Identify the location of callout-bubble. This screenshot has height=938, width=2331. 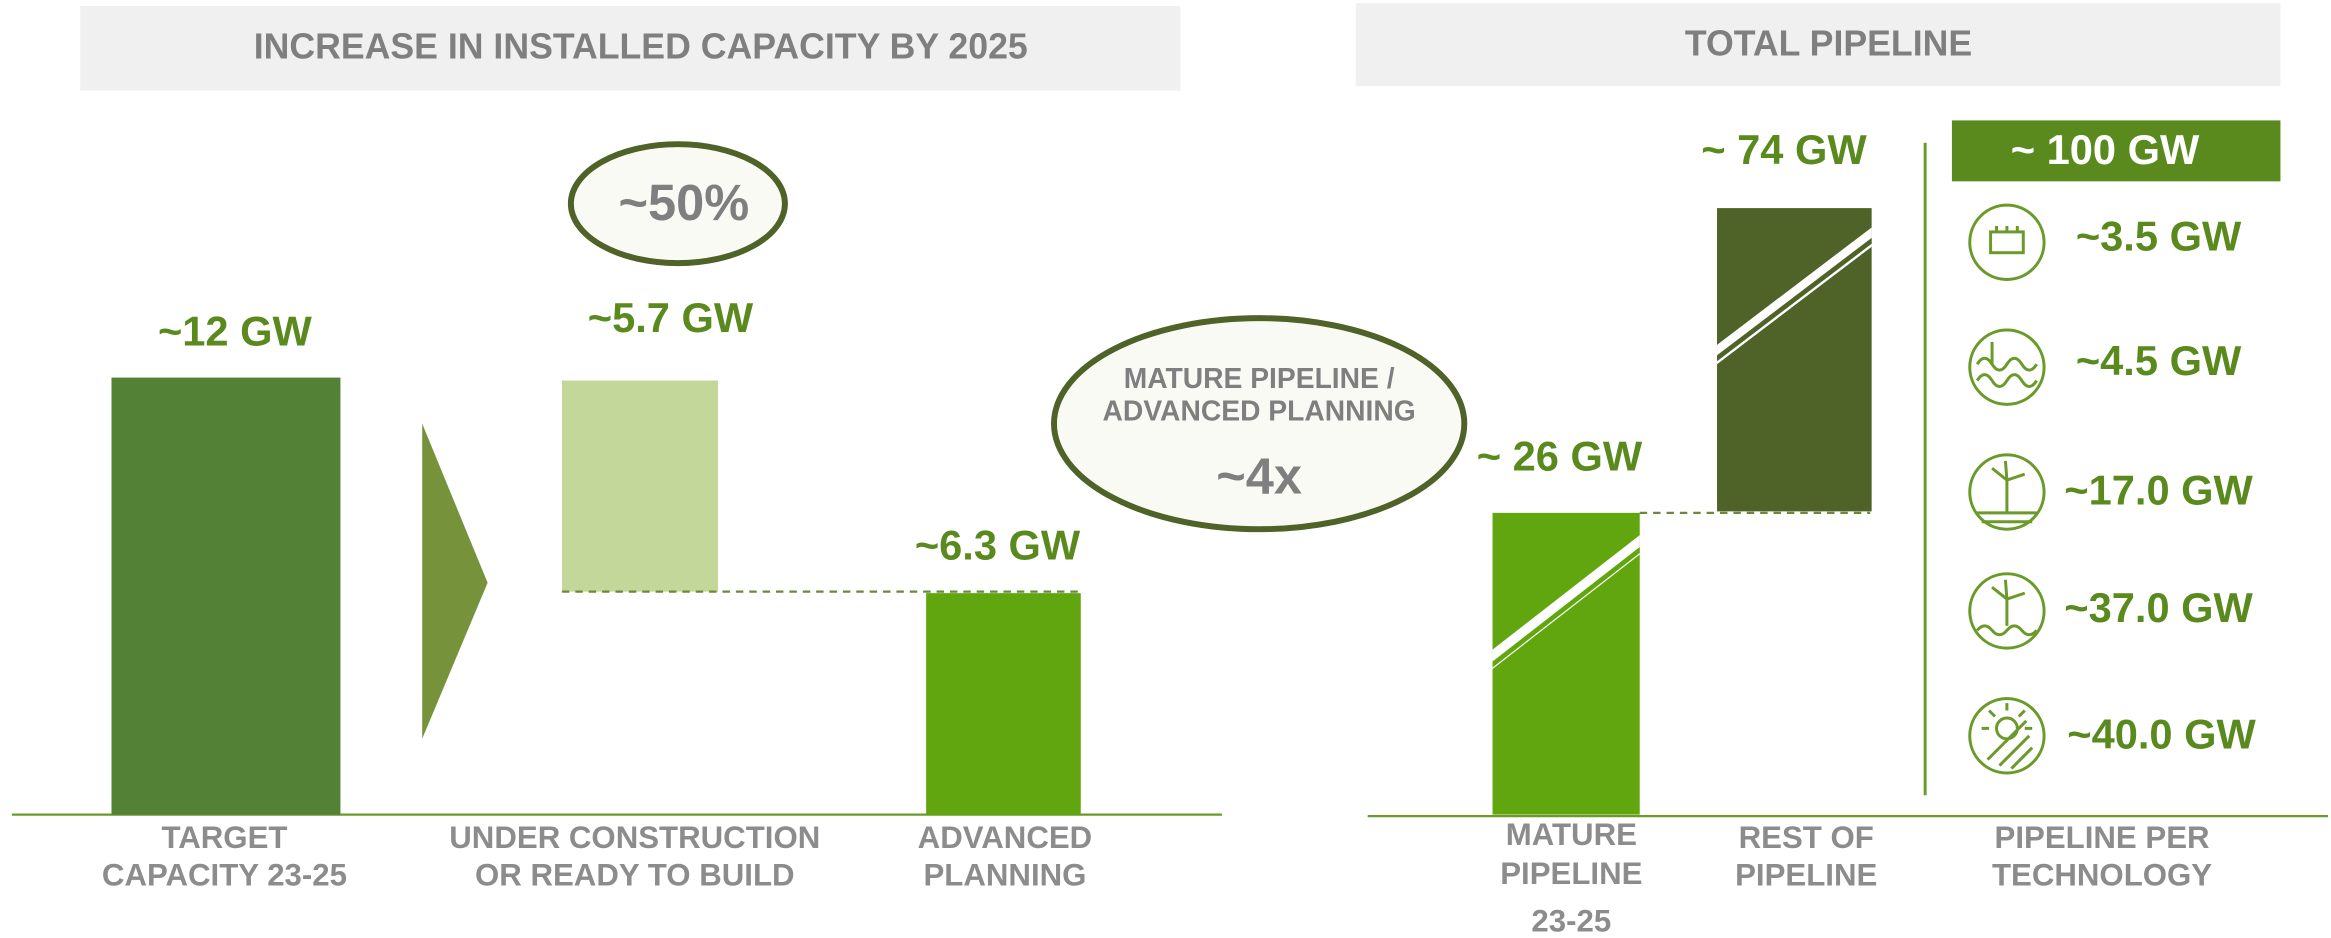
(1259, 424).